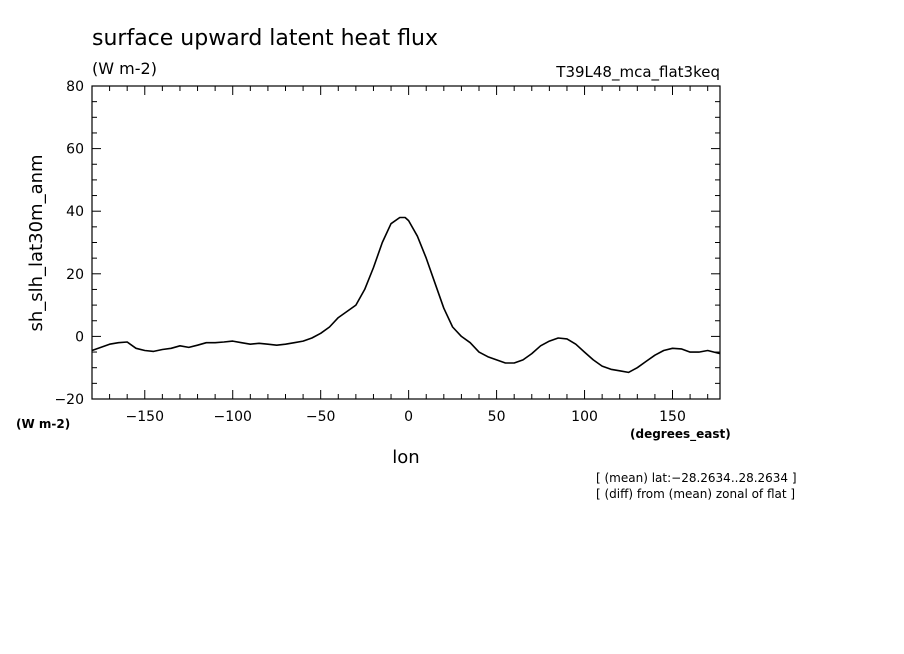 The height and width of the screenshot is (654, 904). I want to click on y-tick-label: −20, so click(69, 400).